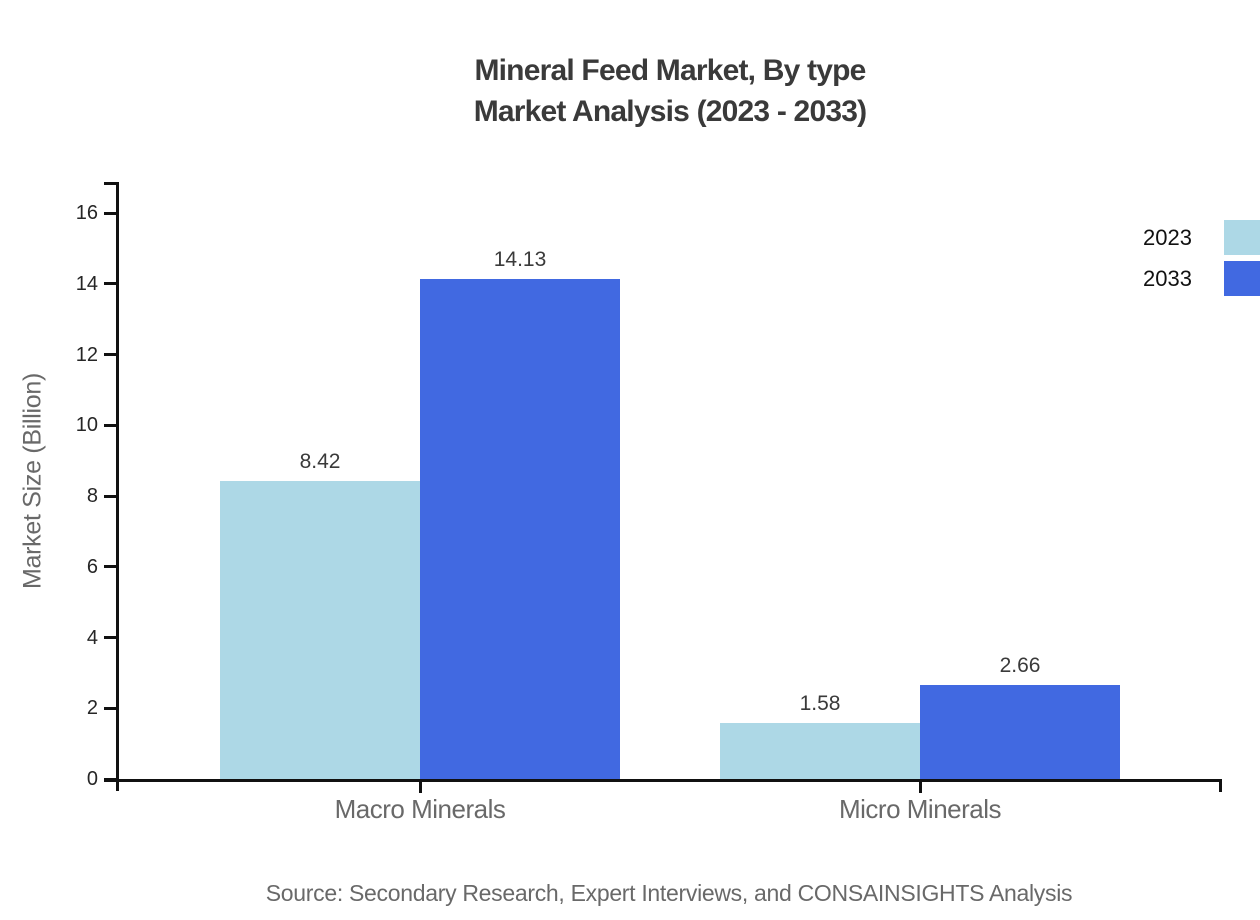 The image size is (1260, 920). Describe the element at coordinates (820, 704) in the screenshot. I see `value-label-micro-minerals-2023: 1.58` at that location.